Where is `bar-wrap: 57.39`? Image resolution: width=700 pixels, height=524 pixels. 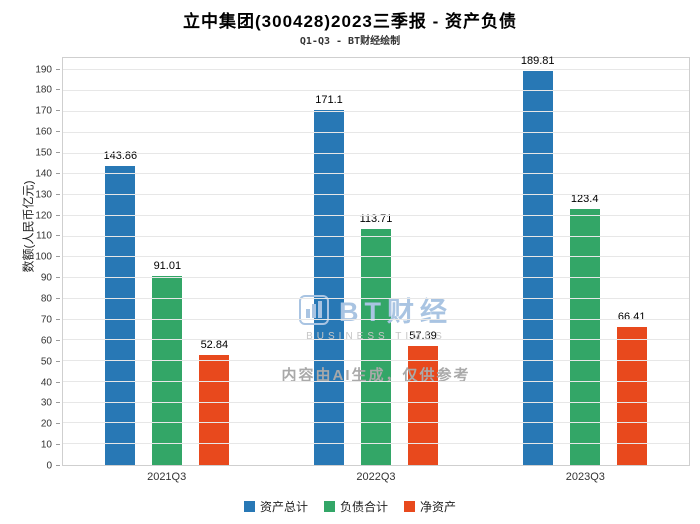 bar-wrap: 57.39 is located at coordinates (423, 261).